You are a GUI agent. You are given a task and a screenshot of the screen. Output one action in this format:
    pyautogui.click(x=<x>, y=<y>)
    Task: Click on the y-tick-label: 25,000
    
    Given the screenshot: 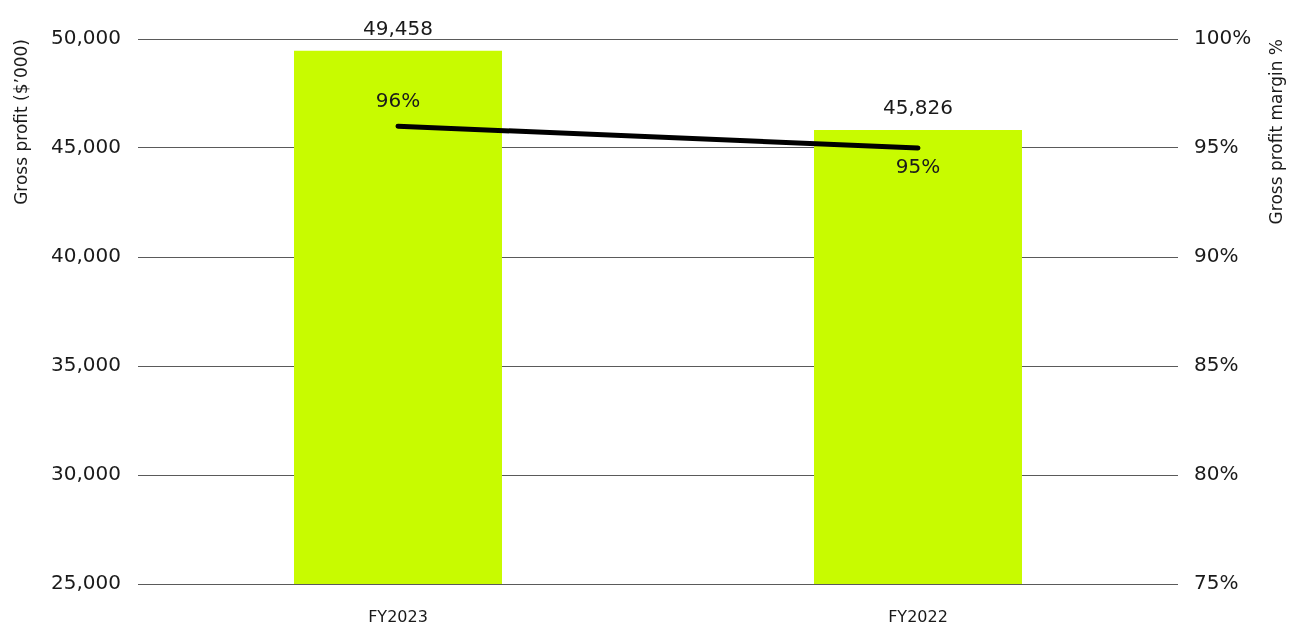 What is the action you would take?
    pyautogui.click(x=86, y=582)
    